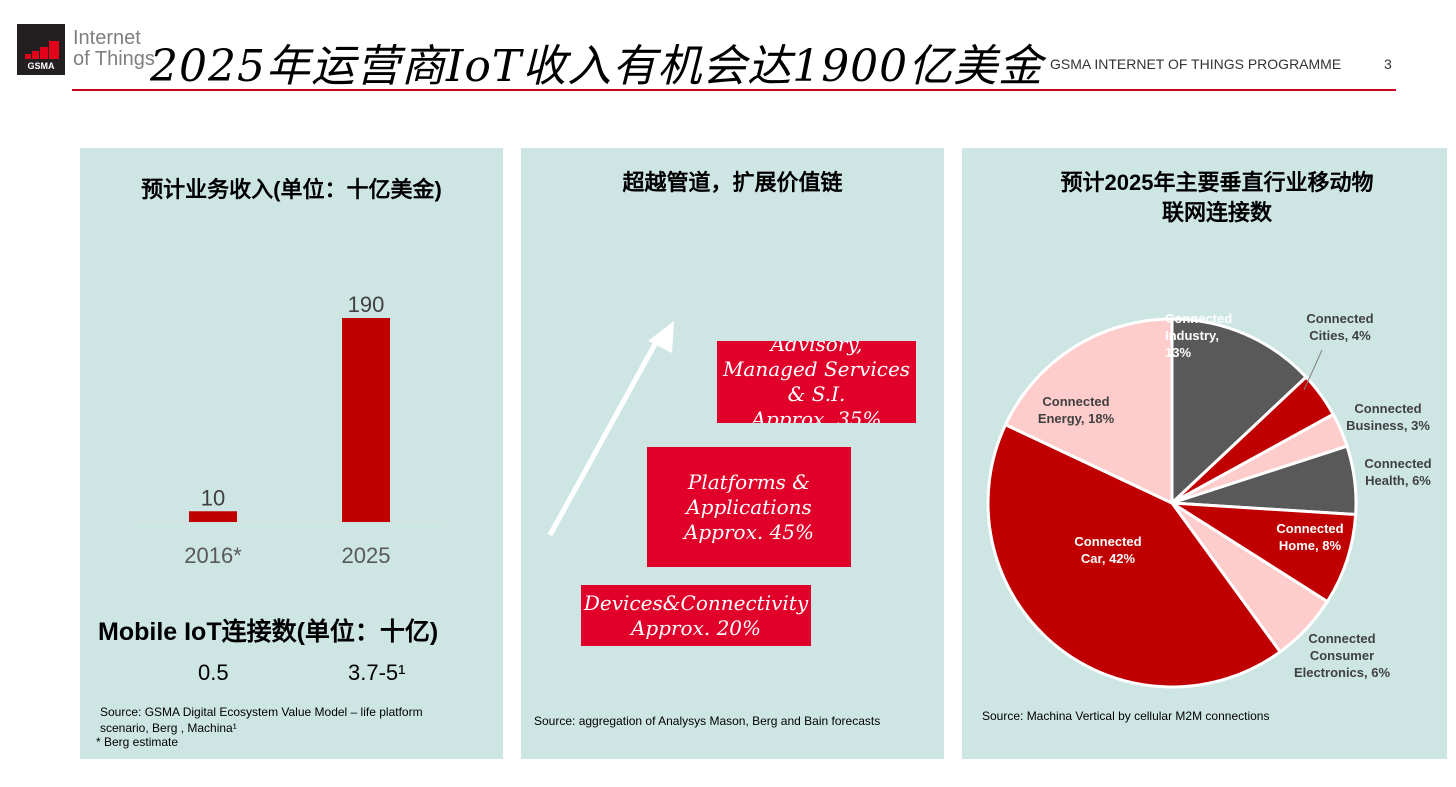  Describe the element at coordinates (213, 555) in the screenshot. I see `x-tick-label: 2016*` at that location.